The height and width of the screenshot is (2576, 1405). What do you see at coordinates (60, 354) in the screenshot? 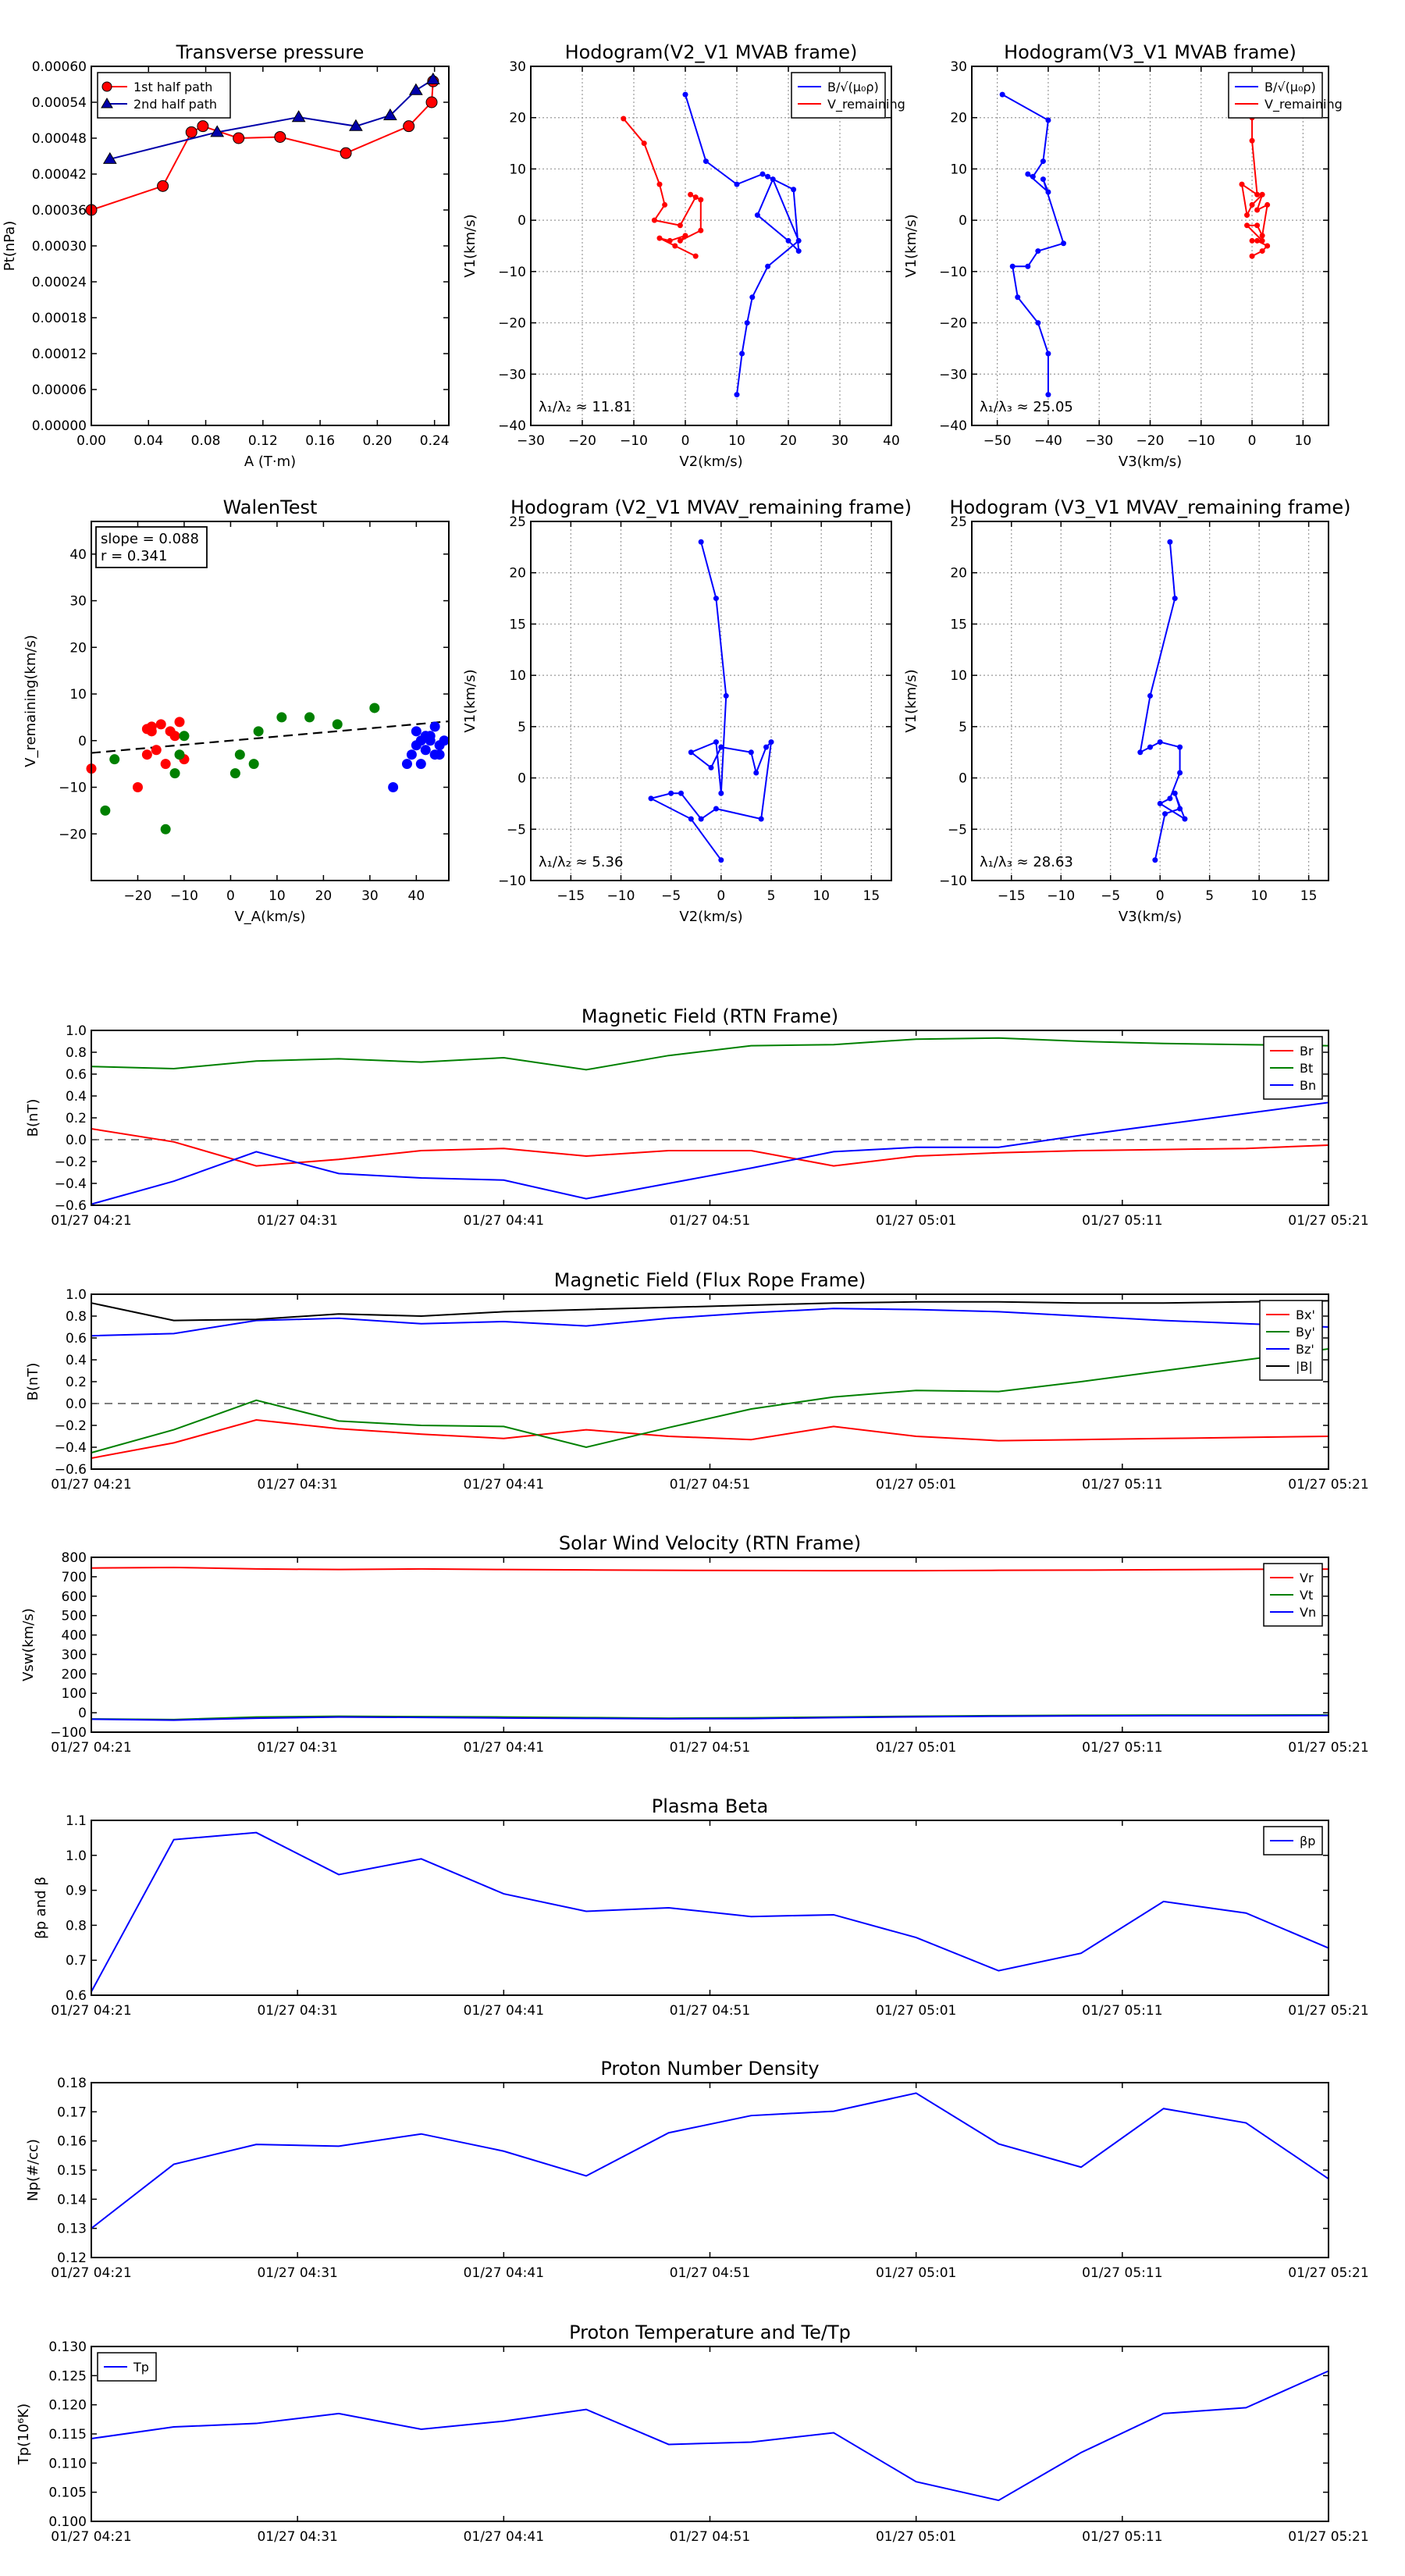
I see `y-tick-label: 0.00012` at bounding box center [60, 354].